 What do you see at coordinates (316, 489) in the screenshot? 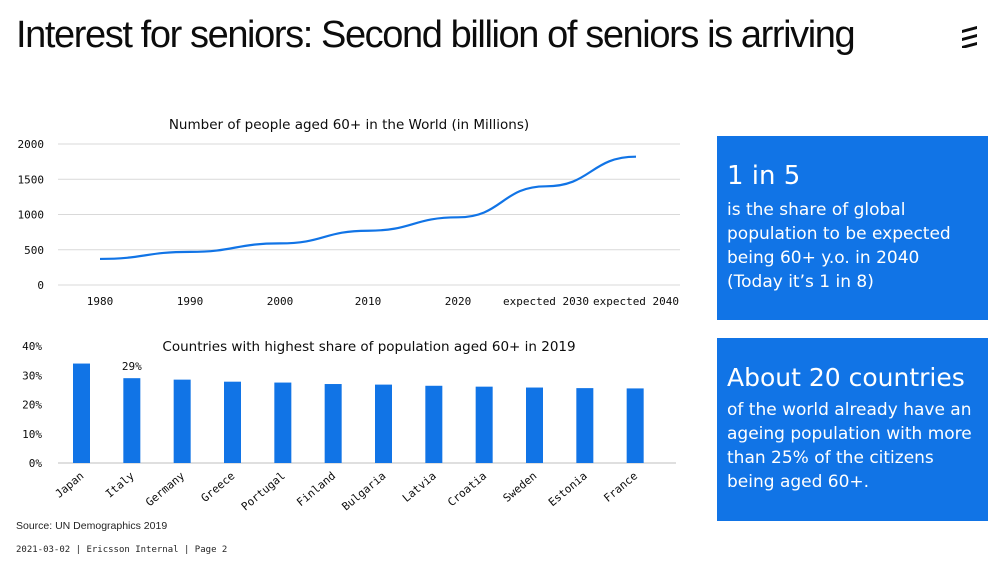
I see `x-tick-label: Finland` at bounding box center [316, 489].